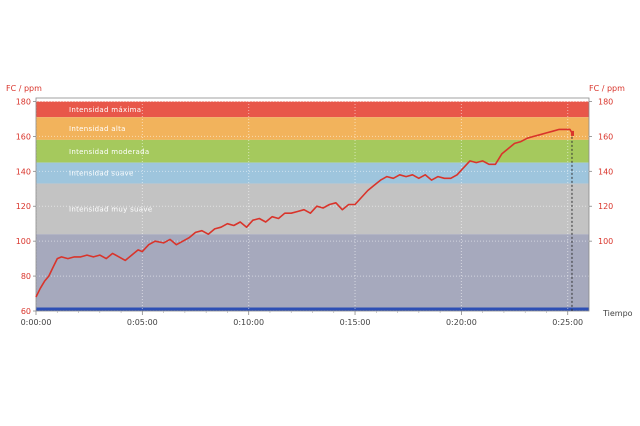 Image resolution: width=640 pixels, height=426 pixels. What do you see at coordinates (607, 88) in the screenshot?
I see `y-axis-title-right: FC / ppm` at bounding box center [607, 88].